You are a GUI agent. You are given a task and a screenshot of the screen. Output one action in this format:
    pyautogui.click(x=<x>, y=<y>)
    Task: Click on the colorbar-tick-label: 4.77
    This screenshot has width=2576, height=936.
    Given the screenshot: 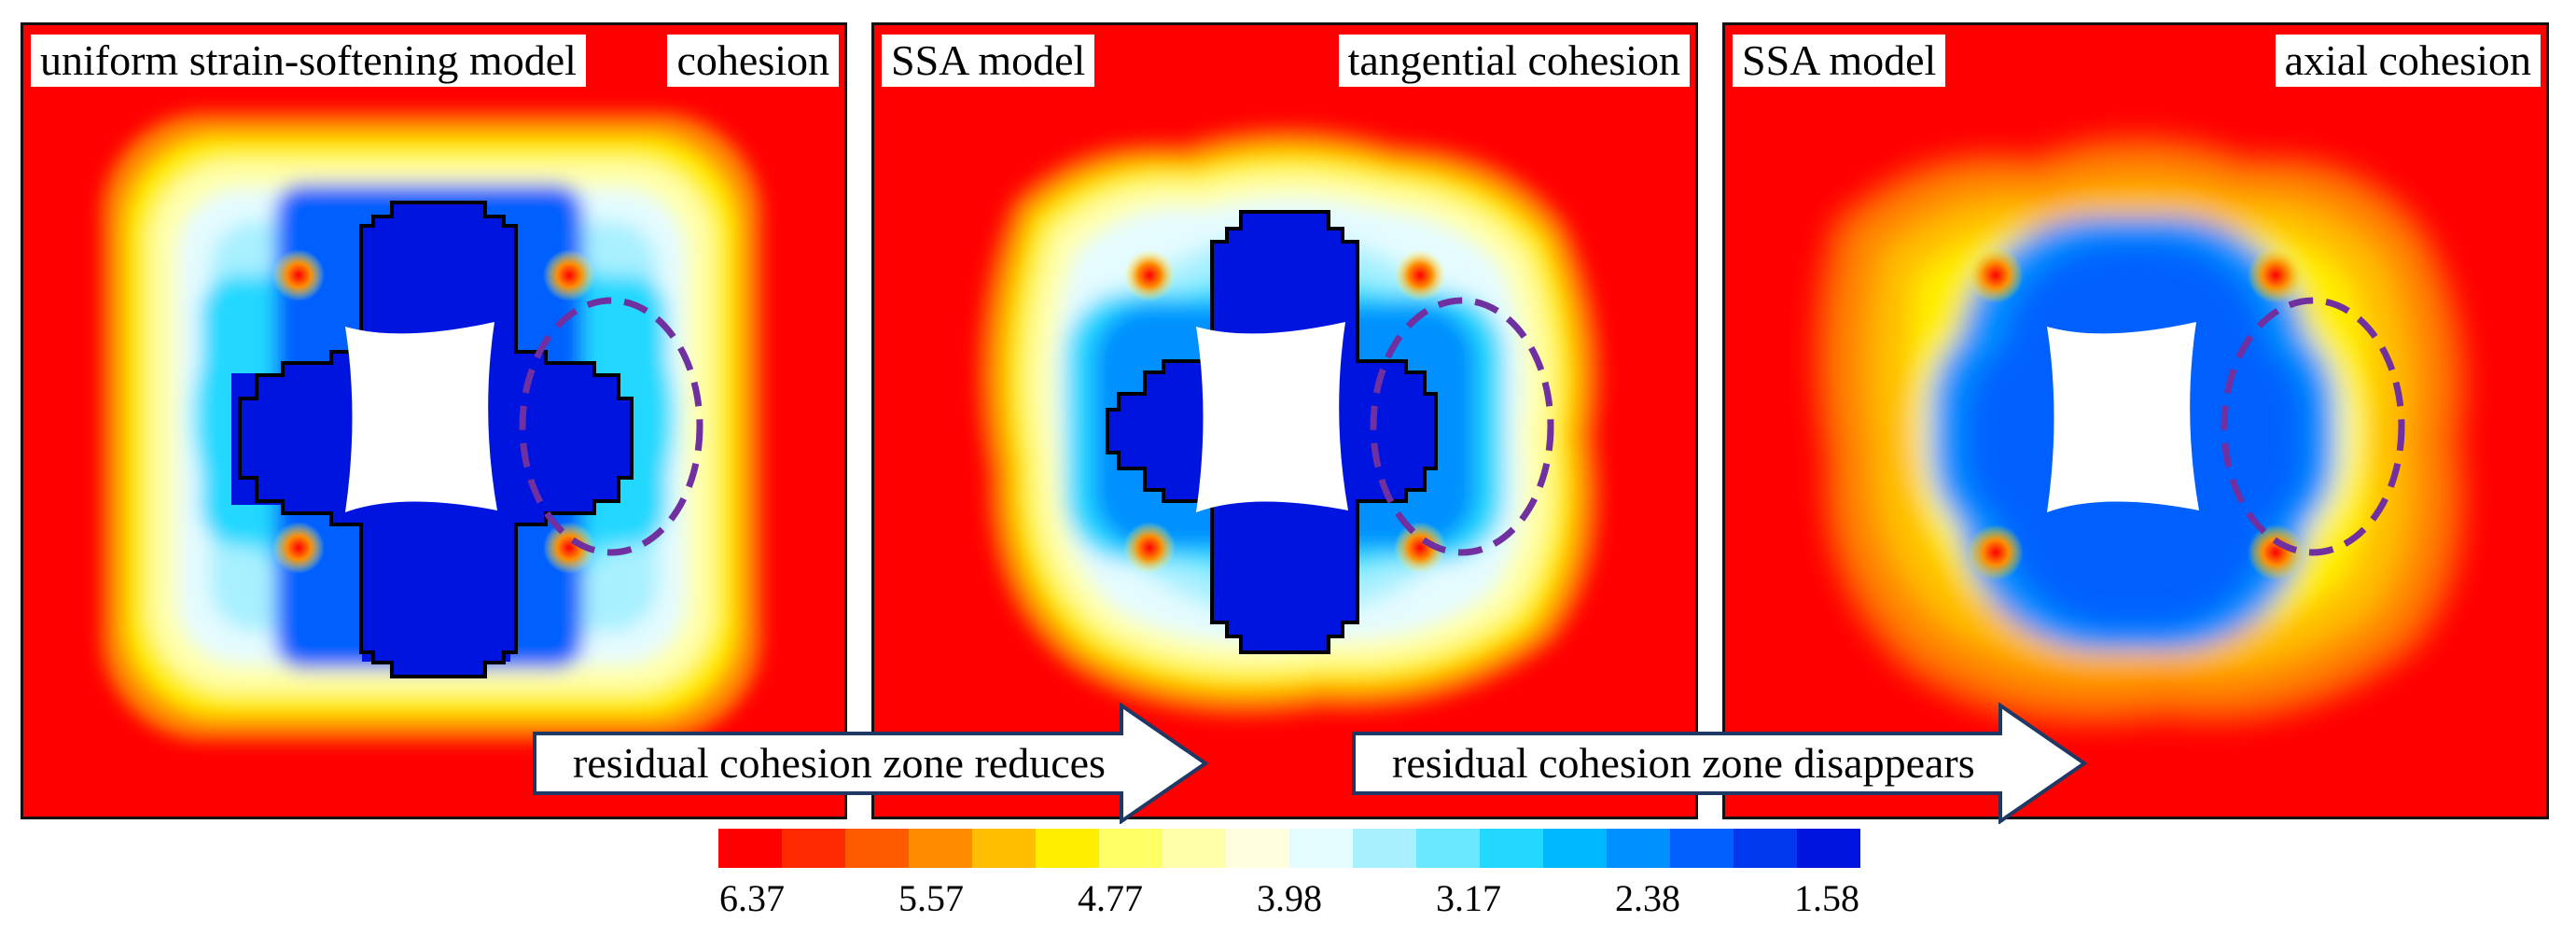 What is the action you would take?
    pyautogui.click(x=1110, y=898)
    